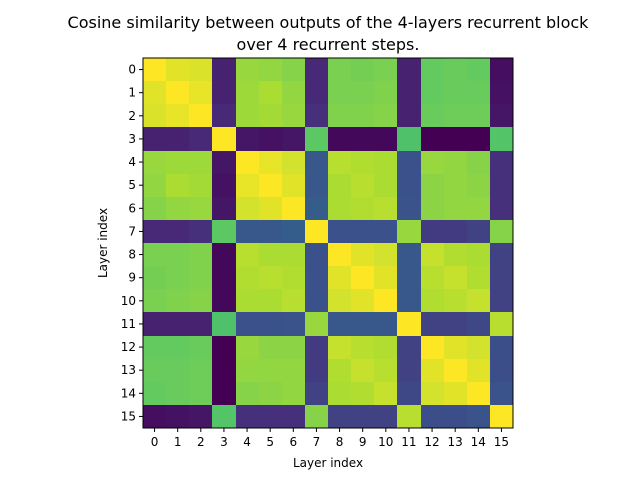 The image size is (640, 480). I want to click on y-tick-label: 11, so click(128, 324).